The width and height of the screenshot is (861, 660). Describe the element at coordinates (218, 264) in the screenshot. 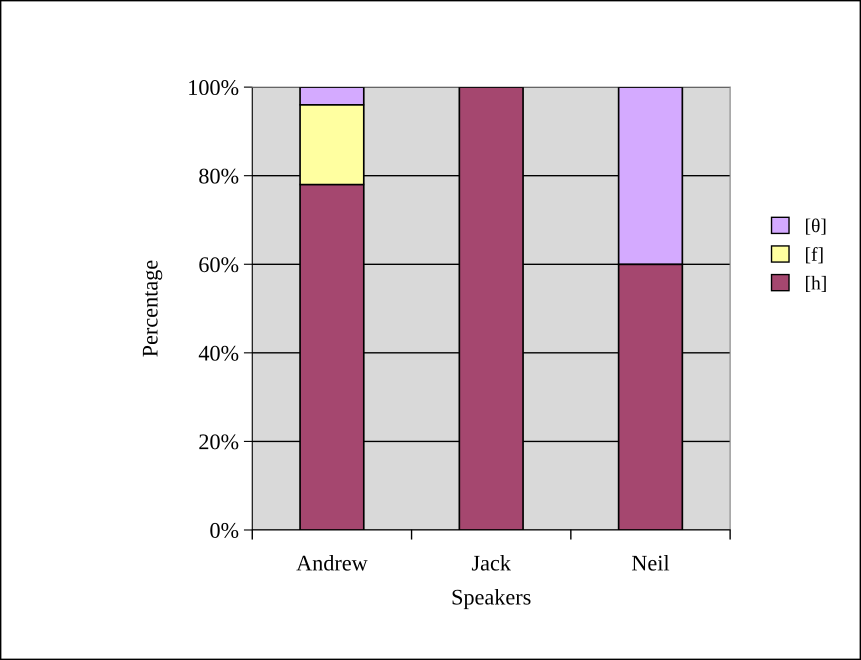

I see `y-tick-label: 60%` at that location.